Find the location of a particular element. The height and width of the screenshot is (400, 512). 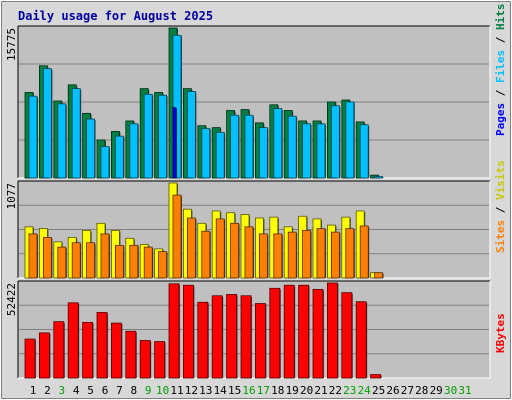

x-tick-label: 19 is located at coordinates (292, 390).